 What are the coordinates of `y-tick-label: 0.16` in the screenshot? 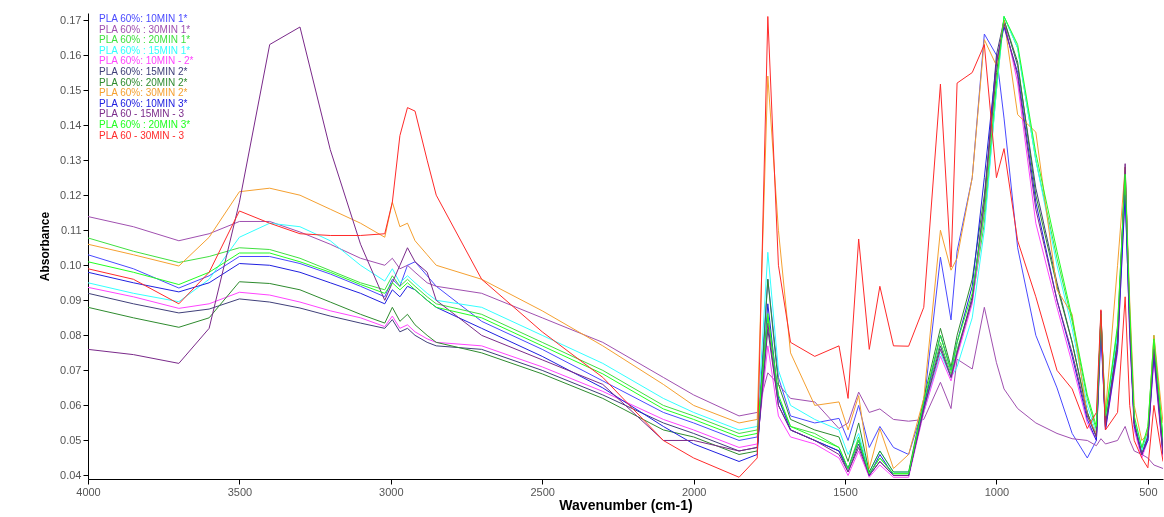 It's located at (71, 54).